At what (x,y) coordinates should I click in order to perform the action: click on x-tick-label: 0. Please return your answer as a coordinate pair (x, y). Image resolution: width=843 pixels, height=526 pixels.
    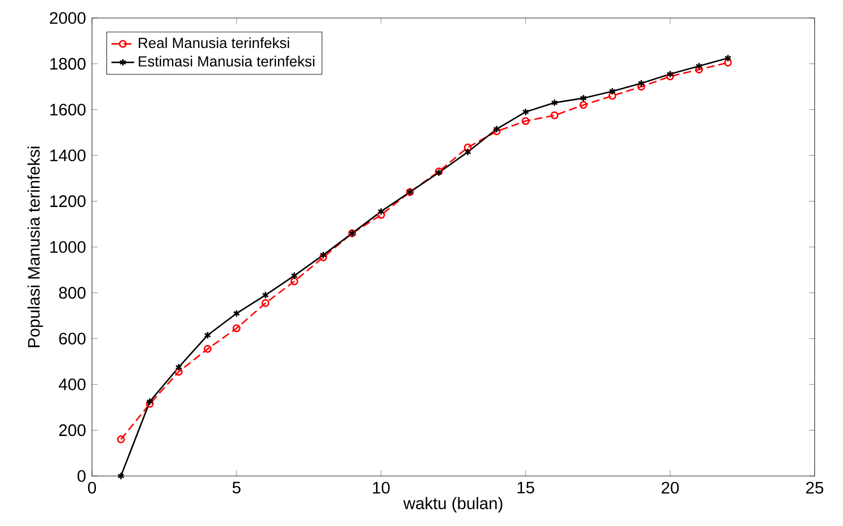
    Looking at the image, I should click on (92, 488).